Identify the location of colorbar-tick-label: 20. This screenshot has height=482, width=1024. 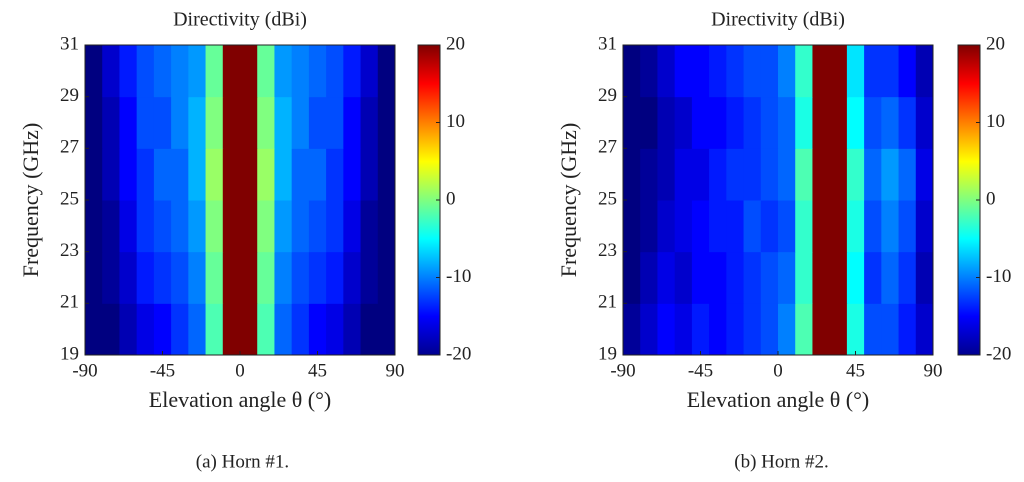
(455, 43).